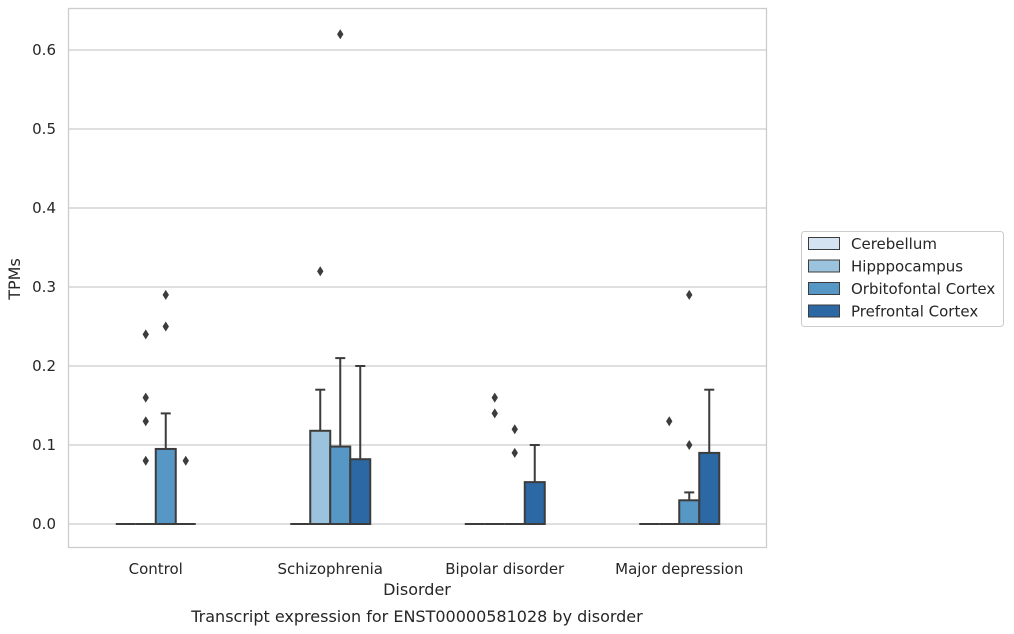 The image size is (1014, 634). I want to click on x-axis-title: Disorder, so click(417, 589).